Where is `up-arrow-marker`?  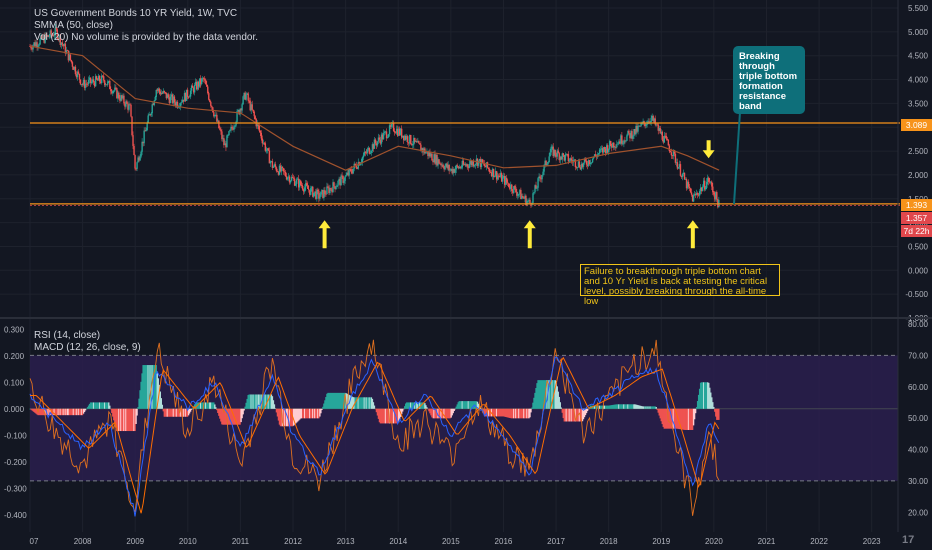
up-arrow-marker is located at coordinates (529, 234).